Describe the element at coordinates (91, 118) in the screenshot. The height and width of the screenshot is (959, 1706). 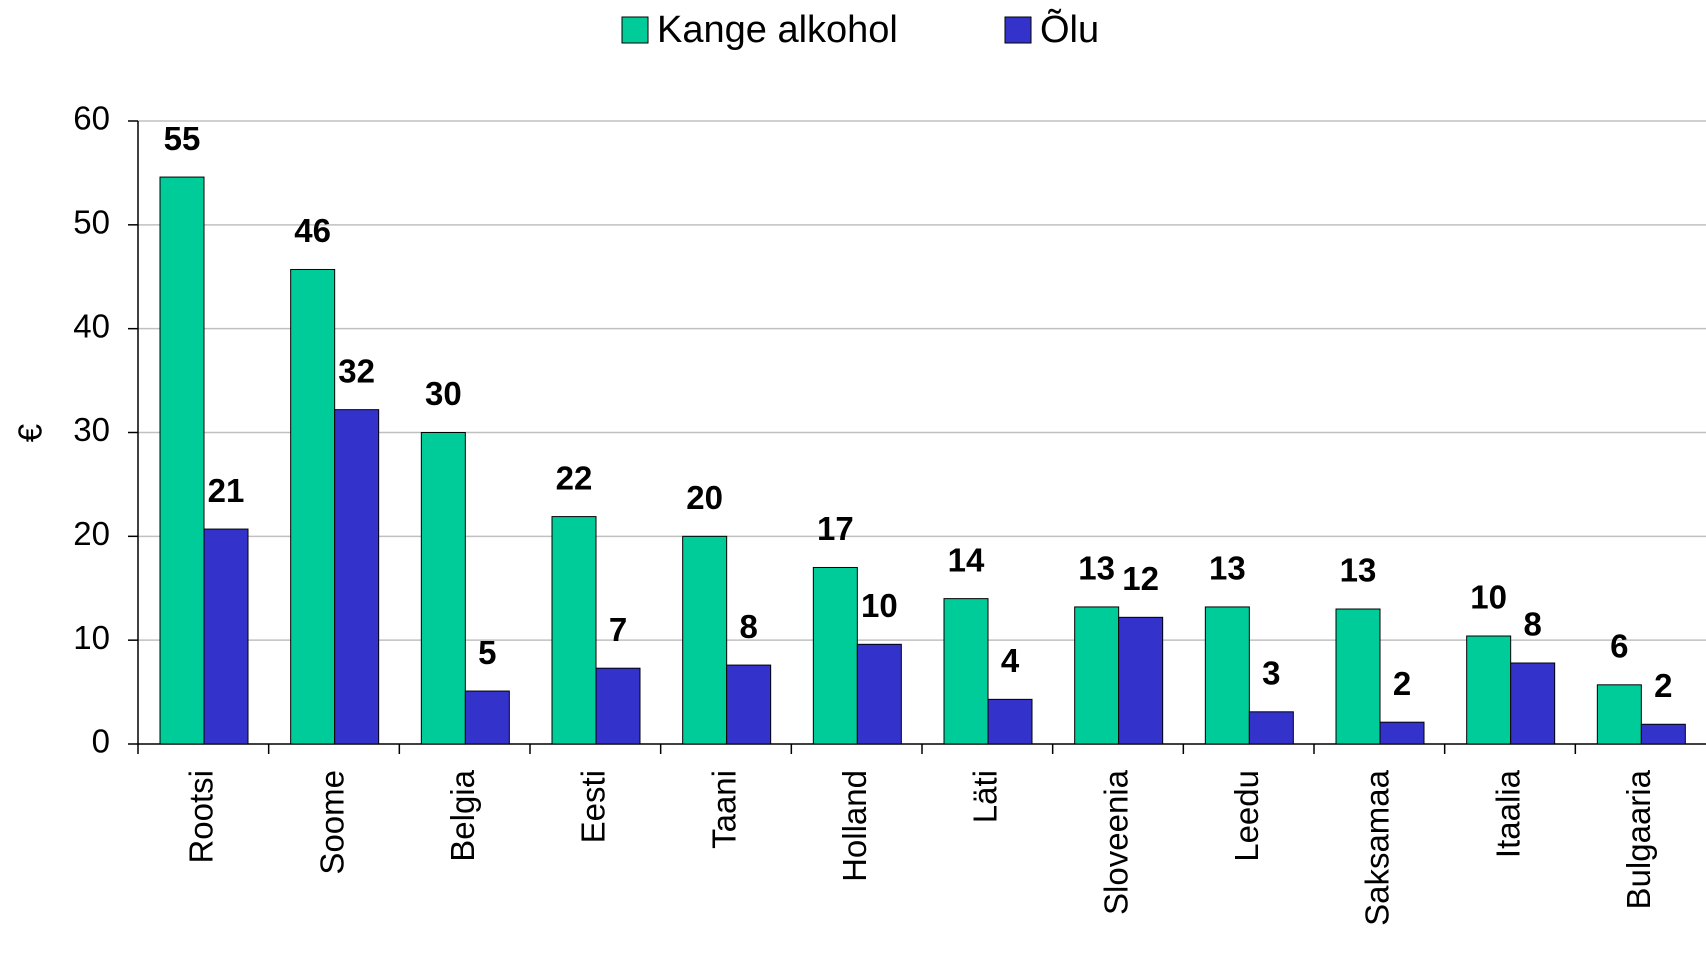
I see `y-tick-label: 60` at that location.